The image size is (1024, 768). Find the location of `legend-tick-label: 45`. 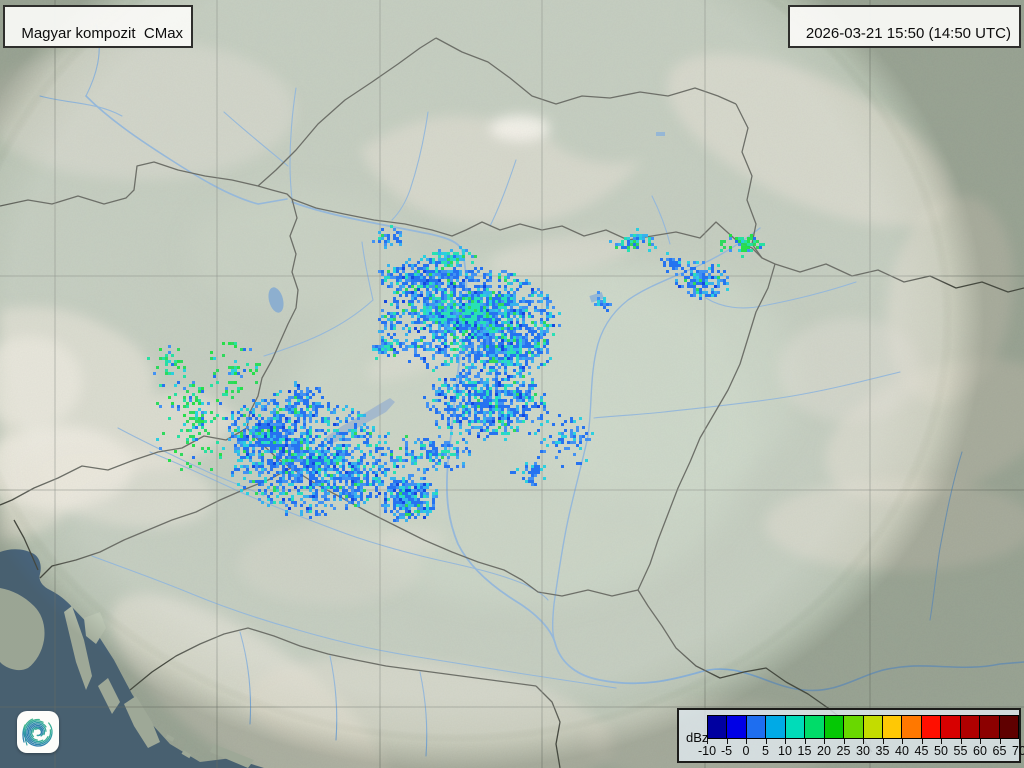

legend-tick-label: 45 is located at coordinates (921, 751).